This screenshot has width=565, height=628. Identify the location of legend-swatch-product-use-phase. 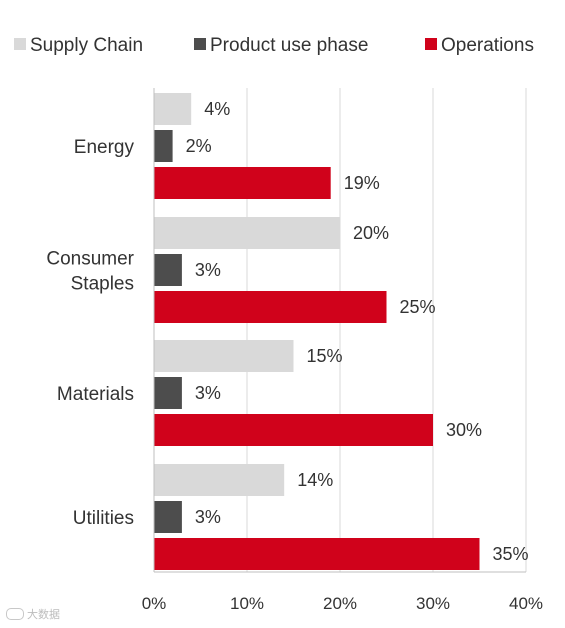
(200, 44).